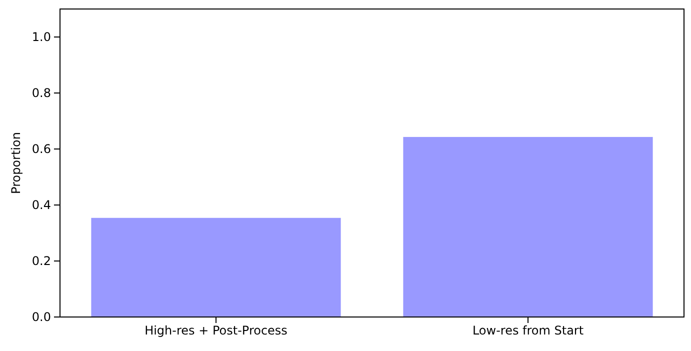  Describe the element at coordinates (41, 37) in the screenshot. I see `y-tick-label: 1.0` at that location.